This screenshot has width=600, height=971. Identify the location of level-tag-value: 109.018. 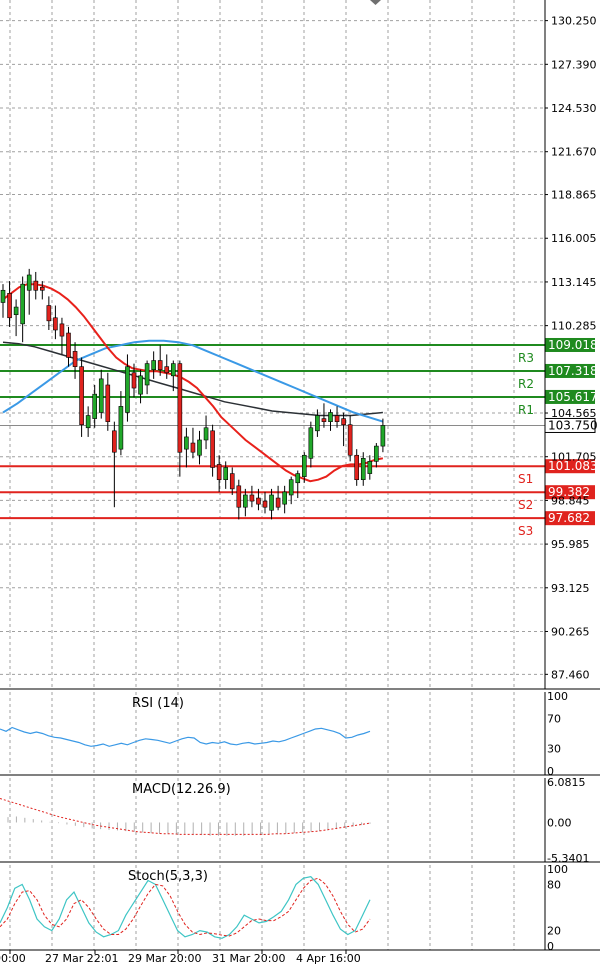
(573, 345).